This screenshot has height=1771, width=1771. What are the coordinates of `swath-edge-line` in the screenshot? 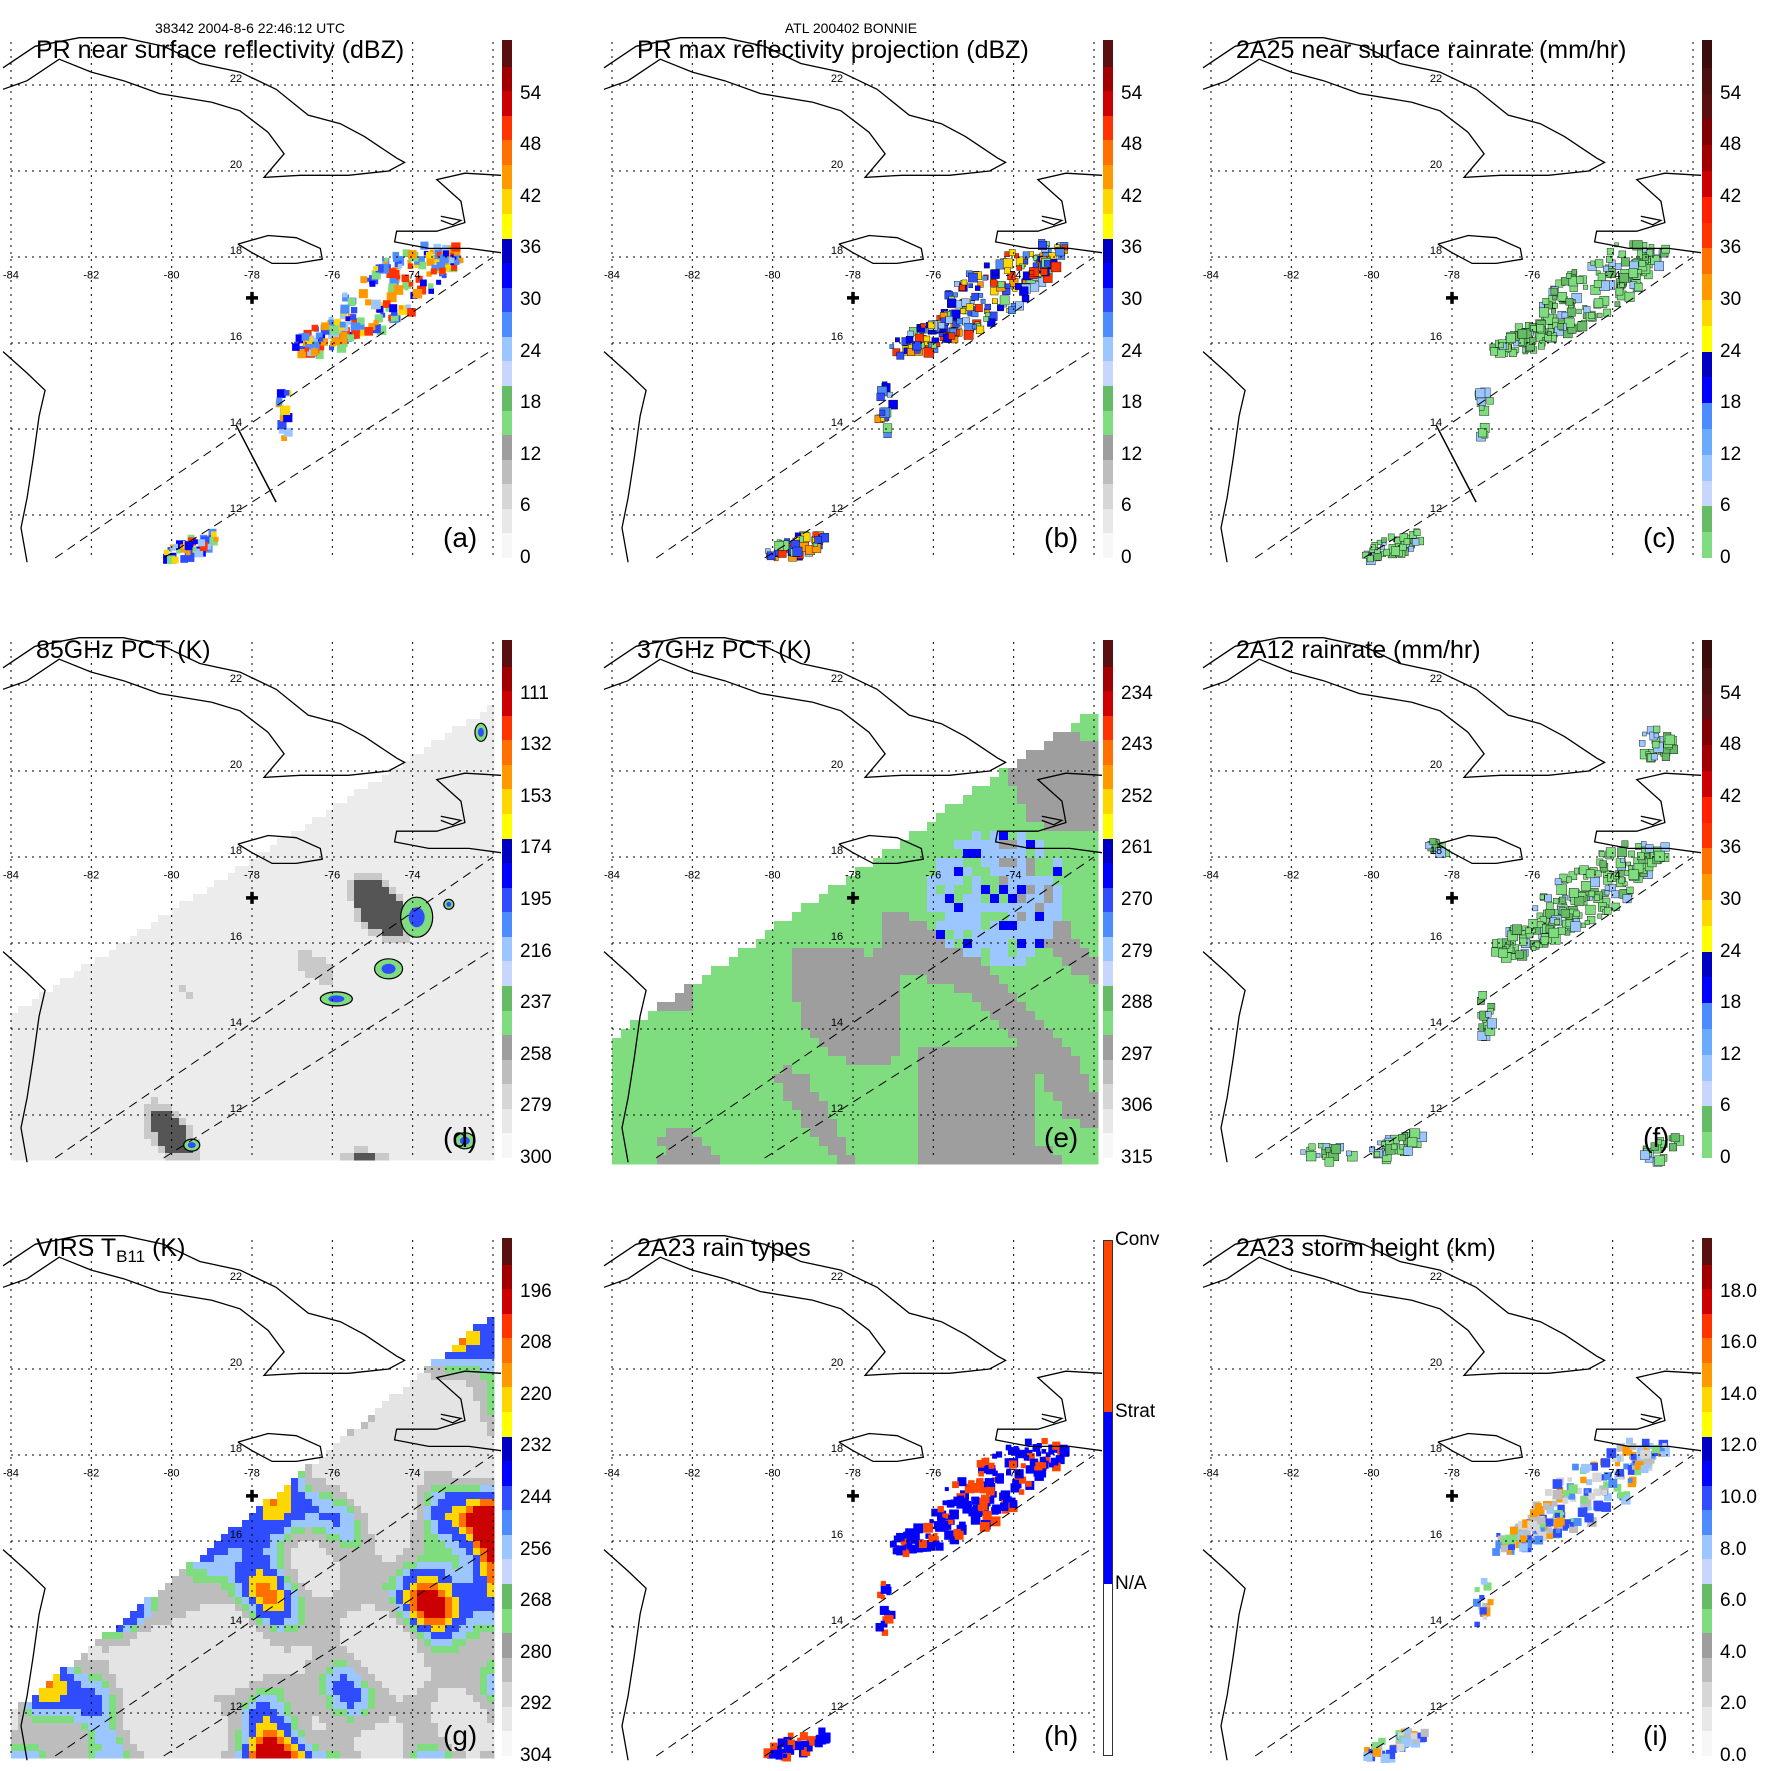 It's located at (274, 1007).